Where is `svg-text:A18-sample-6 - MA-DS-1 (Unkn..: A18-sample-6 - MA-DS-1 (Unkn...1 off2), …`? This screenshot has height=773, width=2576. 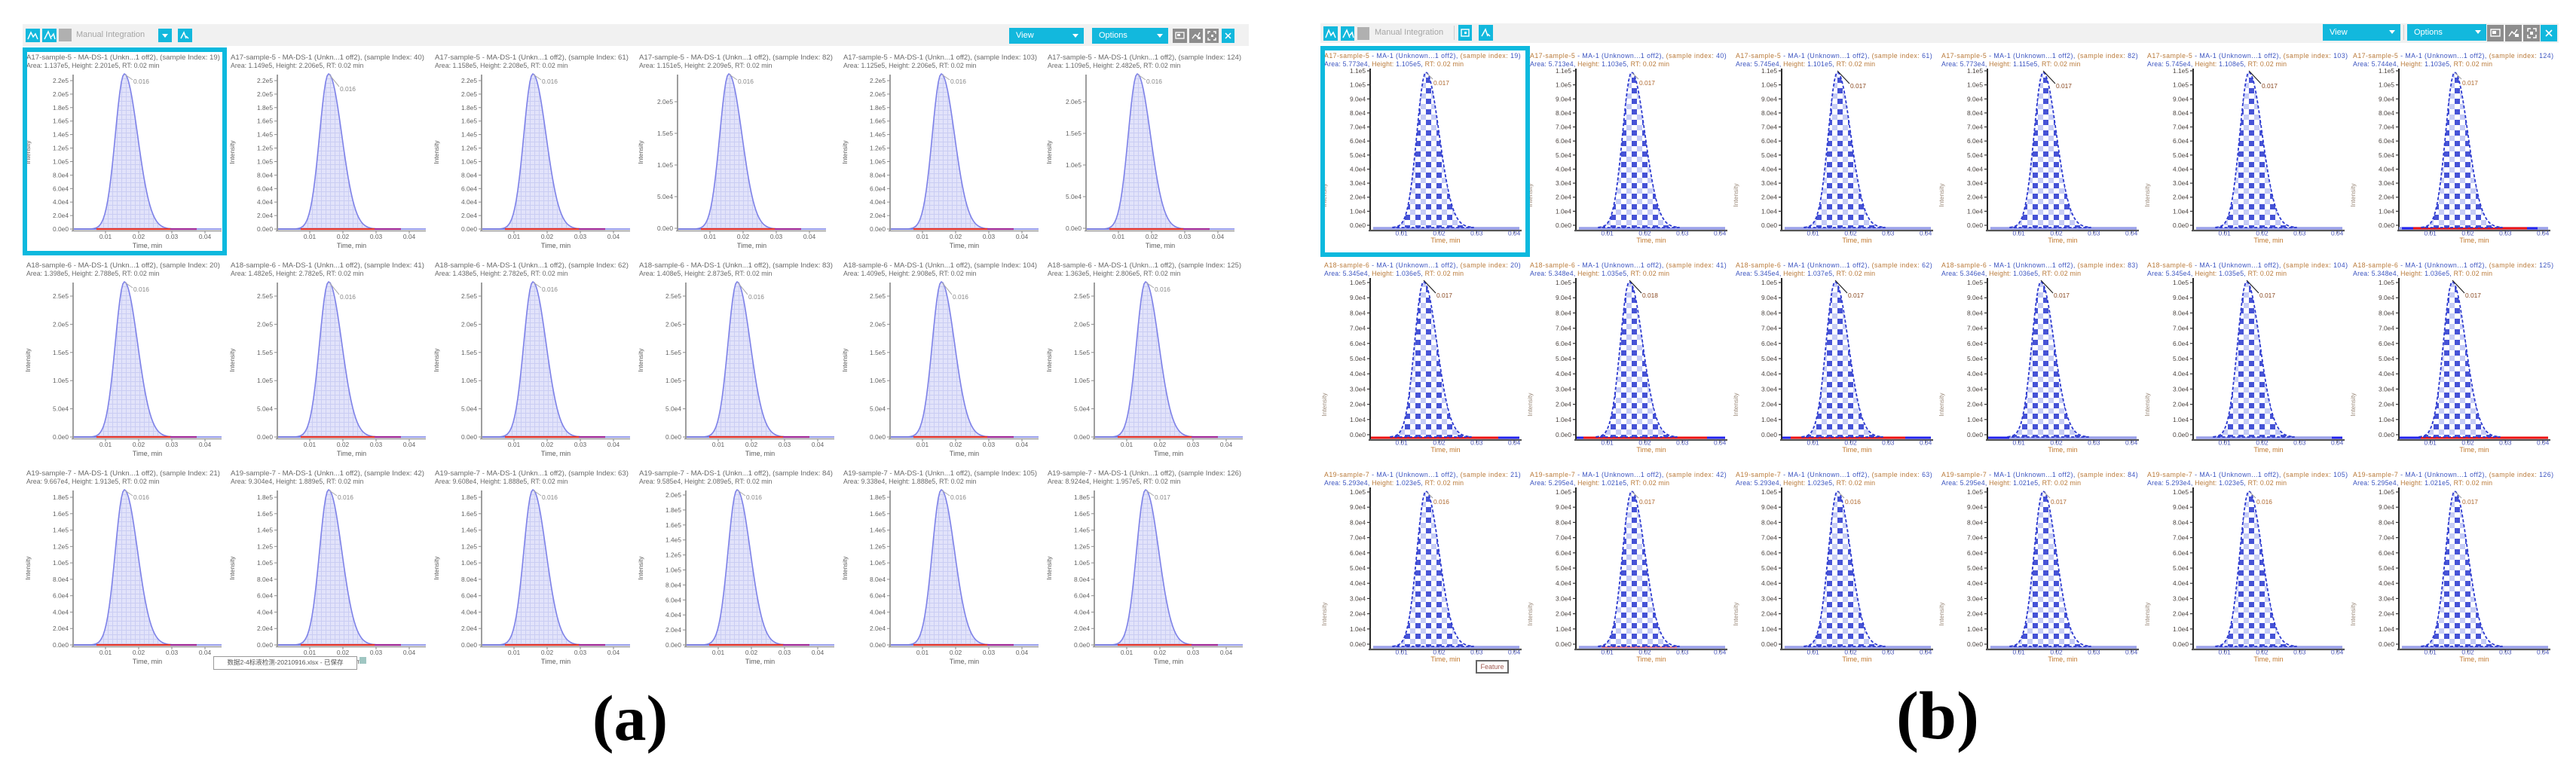
svg-text:A18-sample-6 - MA-DS-1 (Unkn..: A18-sample-6 - MA-DS-1 (Unkn...1 off2), … is located at coordinates (327, 265).